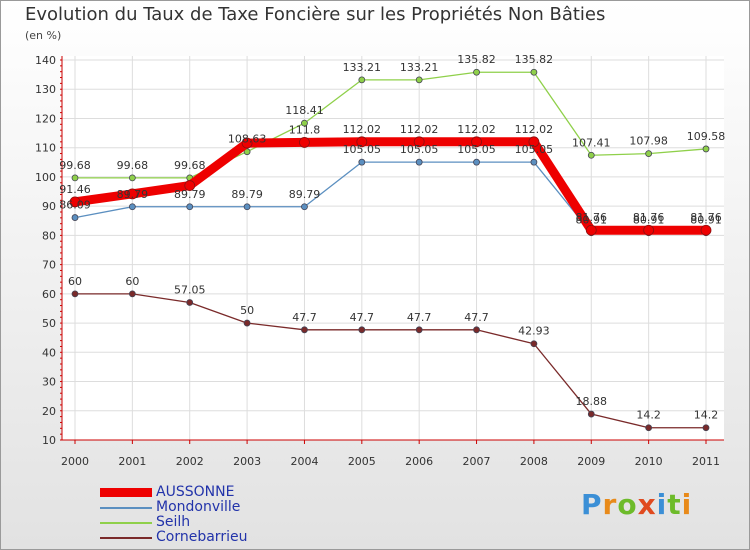 This screenshot has height=550, width=750. I want to click on y-tick-label: 50, so click(49, 323).